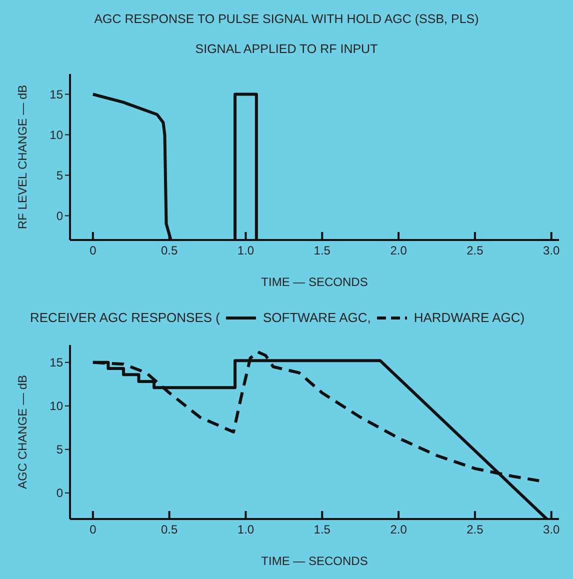 Image resolution: width=573 pixels, height=579 pixels. I want to click on chart-subtitle: SIGNAL APPLIED TO RF INPUT, so click(286, 49).